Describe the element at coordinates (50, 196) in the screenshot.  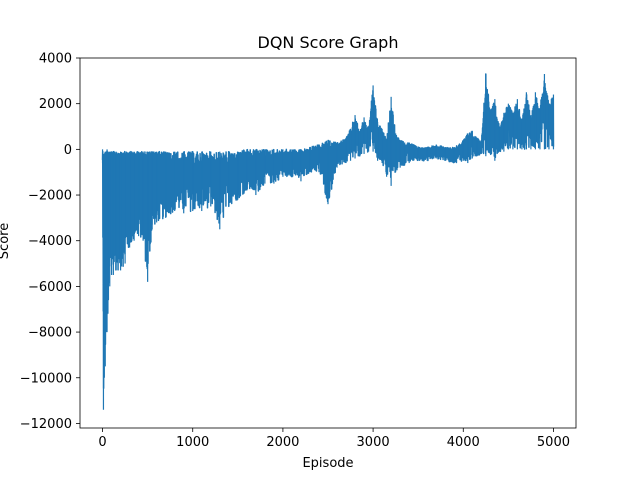
I see `y-tick-label: −2000` at that location.